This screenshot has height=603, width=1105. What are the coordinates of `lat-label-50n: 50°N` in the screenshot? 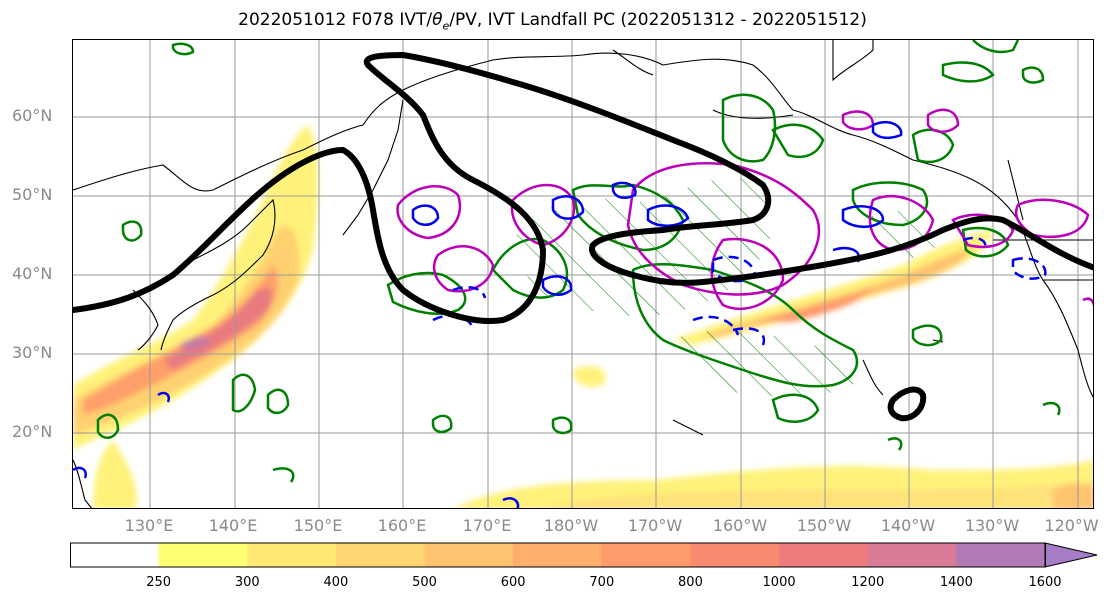 It's located at (32, 194).